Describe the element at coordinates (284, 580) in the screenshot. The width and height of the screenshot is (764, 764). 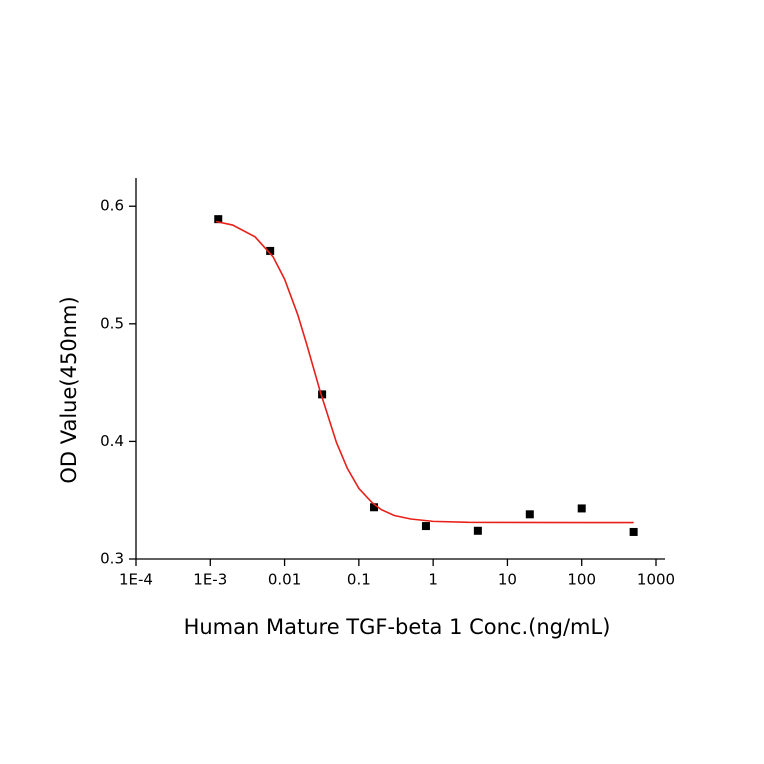
I see `x-tick-label: 0.01` at that location.